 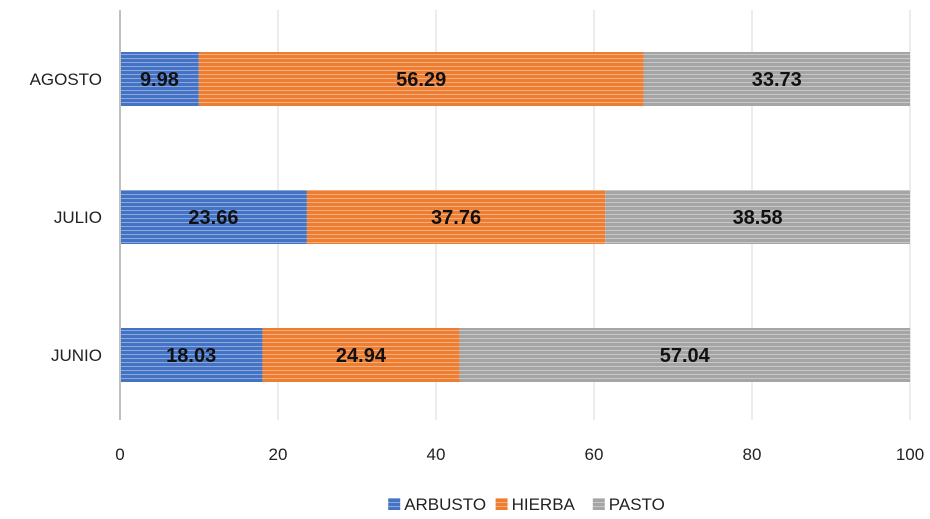 I want to click on bar-arbusto-junio, so click(x=191, y=355).